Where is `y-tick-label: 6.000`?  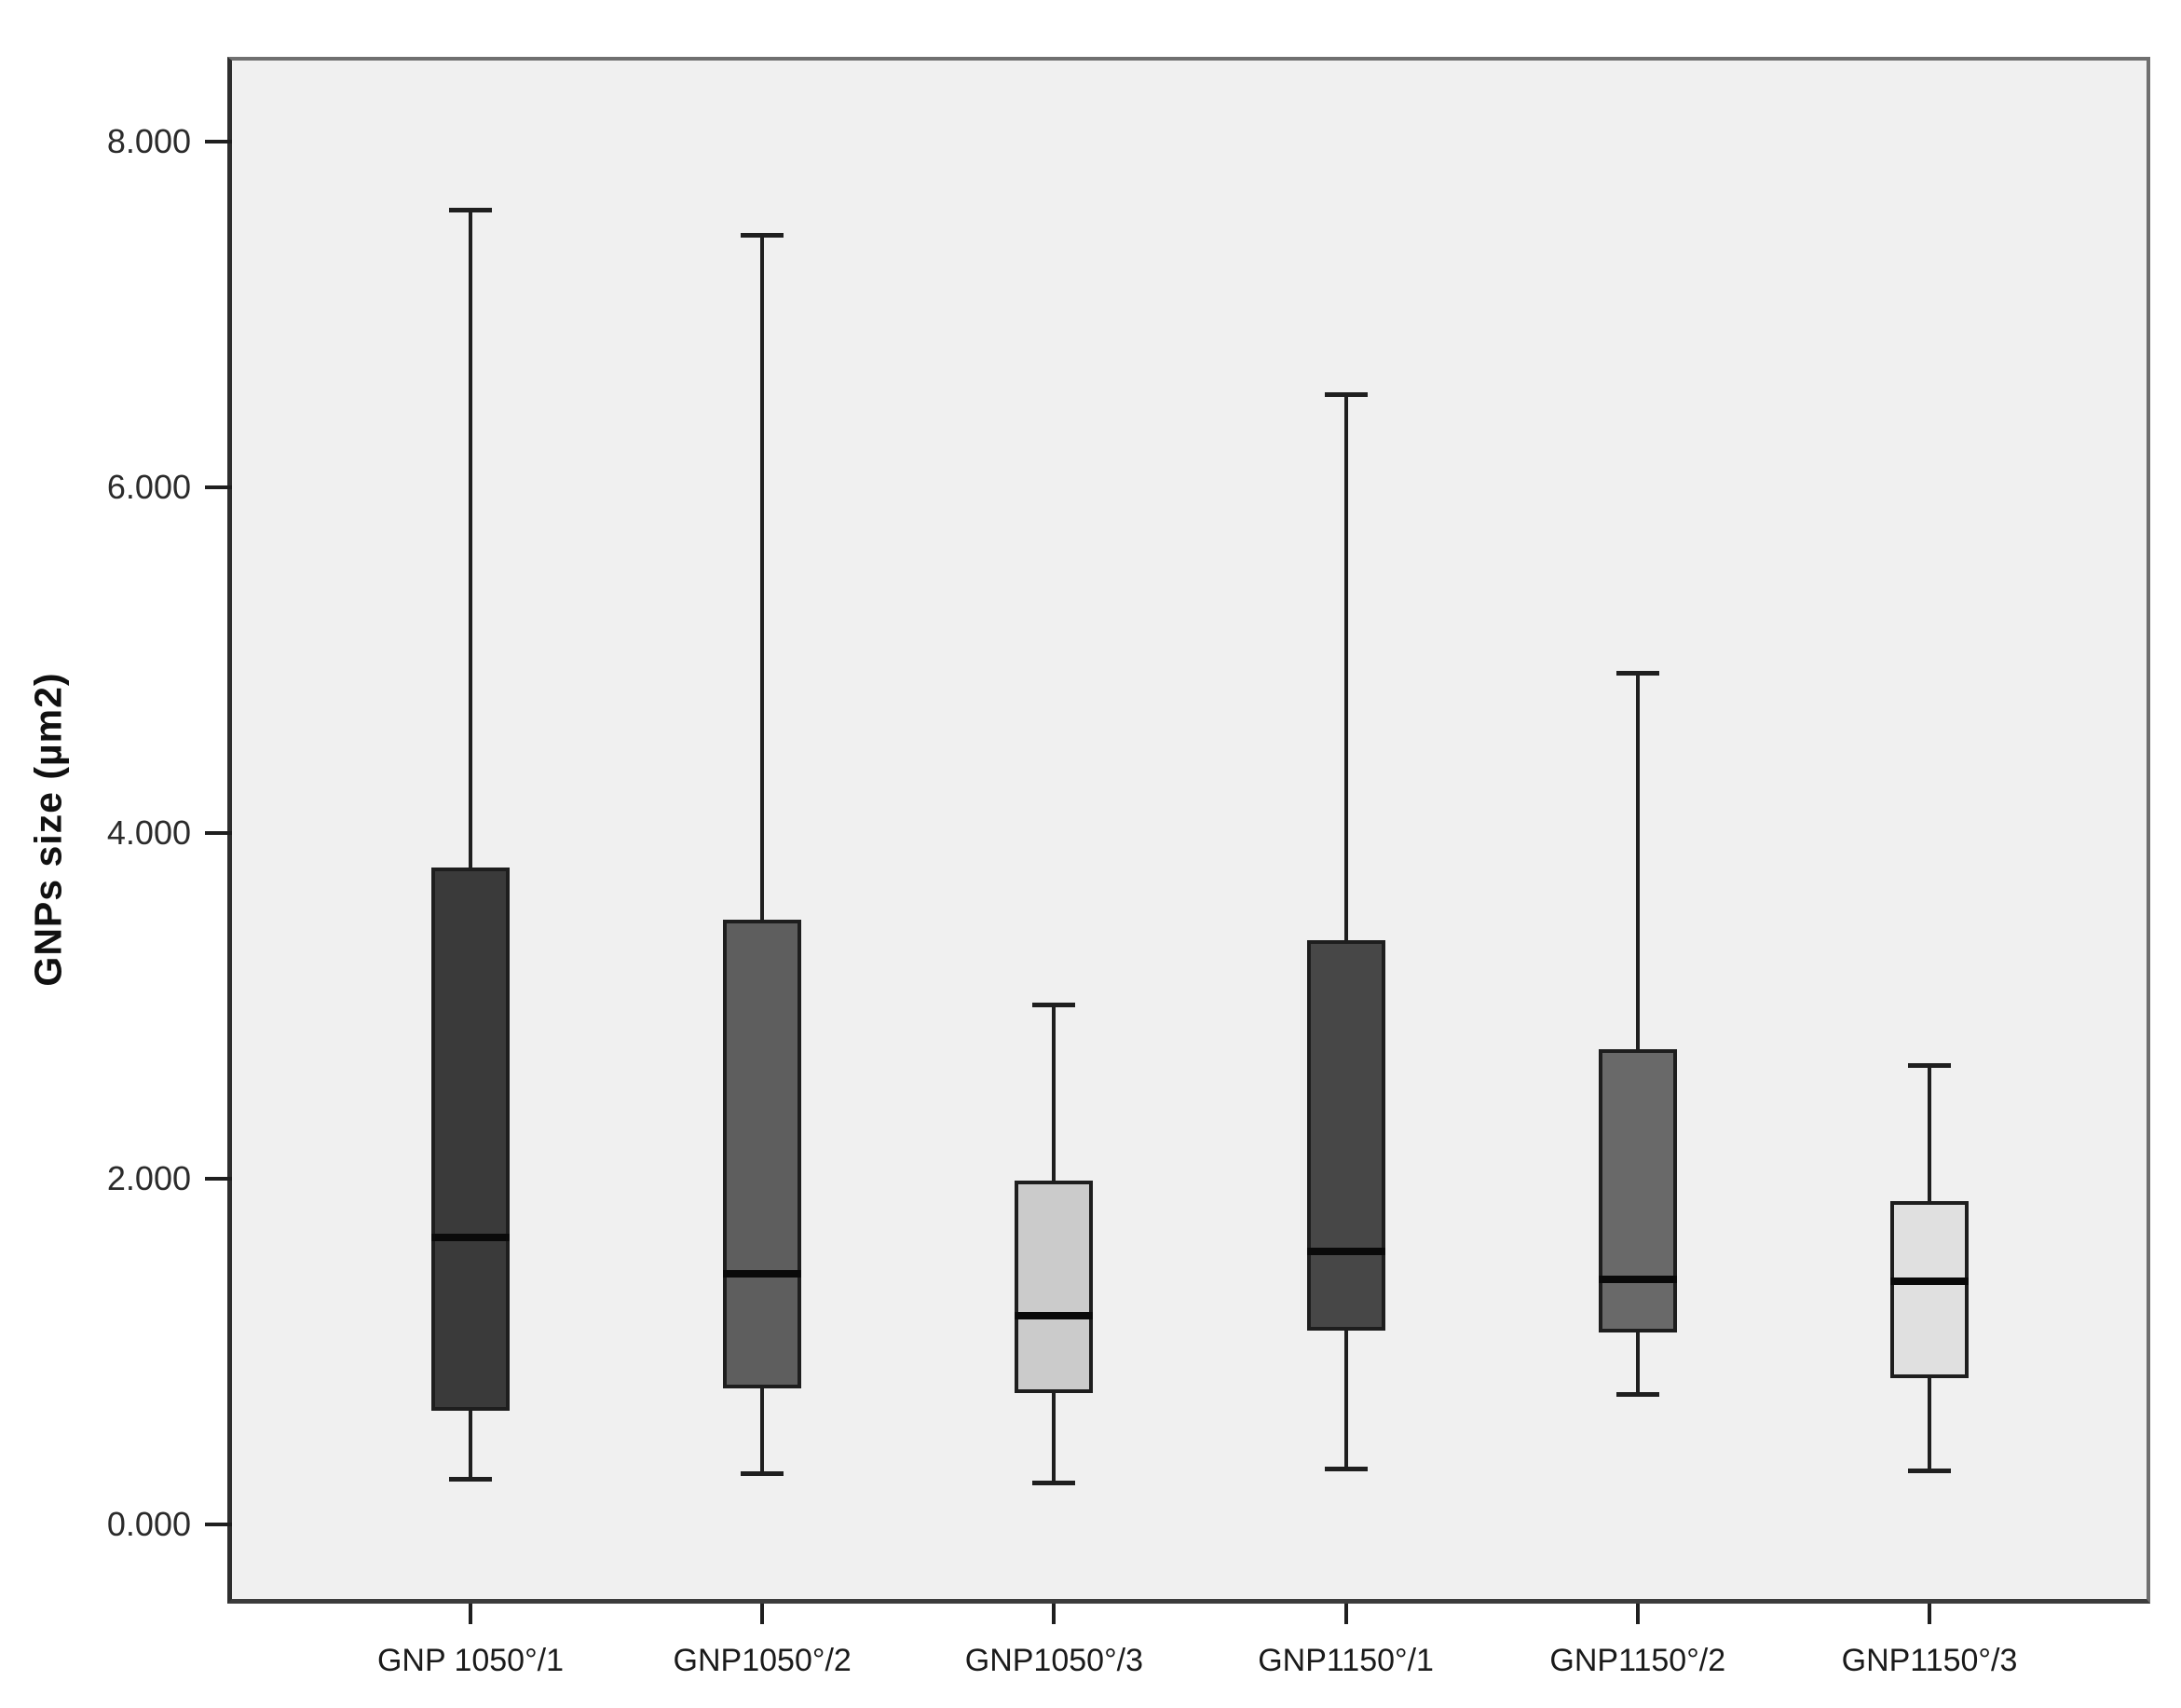
y-tick-label: 6.000 is located at coordinates (148, 487).